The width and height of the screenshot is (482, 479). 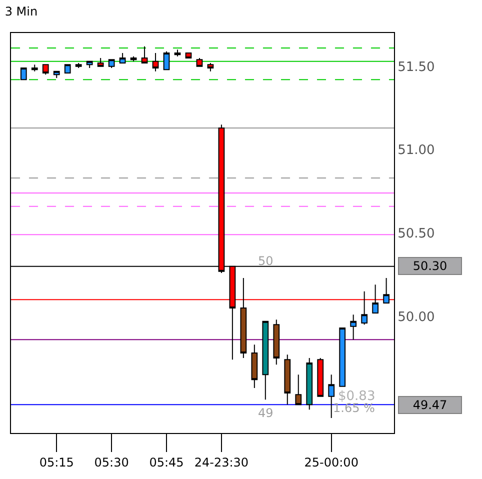 I want to click on annotation: 50, so click(x=266, y=261).